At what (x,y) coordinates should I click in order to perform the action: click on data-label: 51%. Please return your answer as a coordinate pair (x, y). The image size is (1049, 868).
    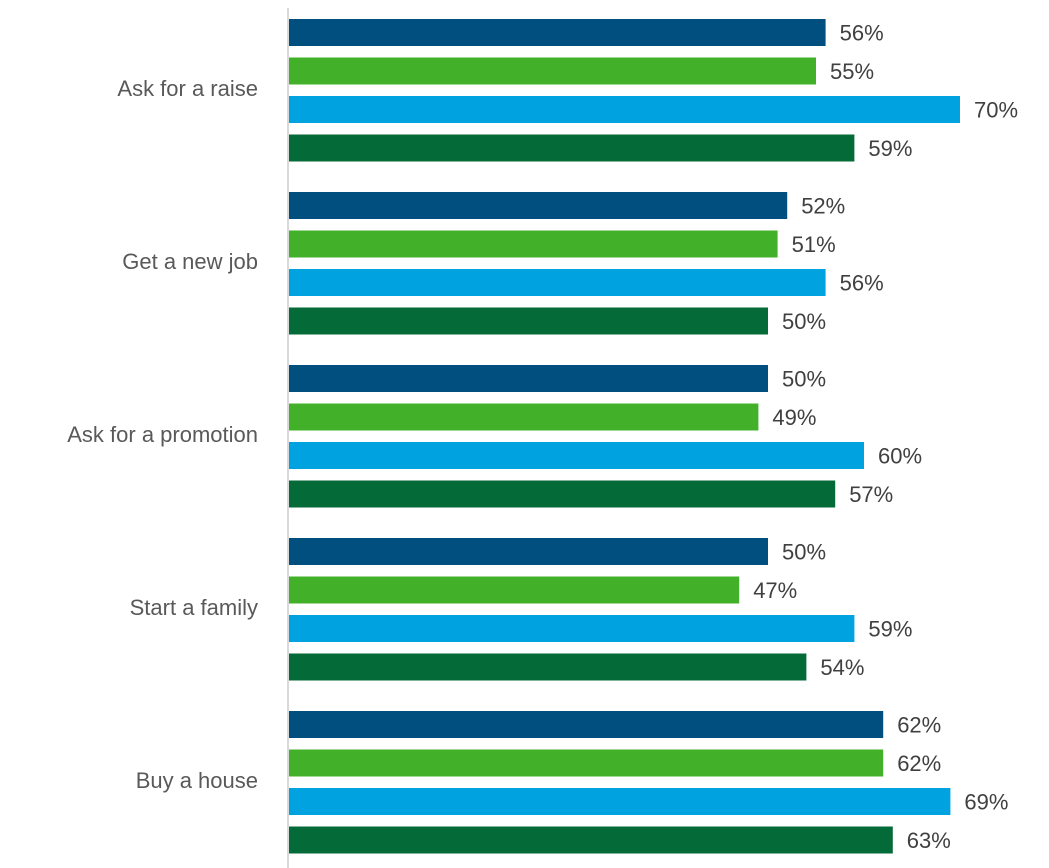
    Looking at the image, I should click on (814, 244).